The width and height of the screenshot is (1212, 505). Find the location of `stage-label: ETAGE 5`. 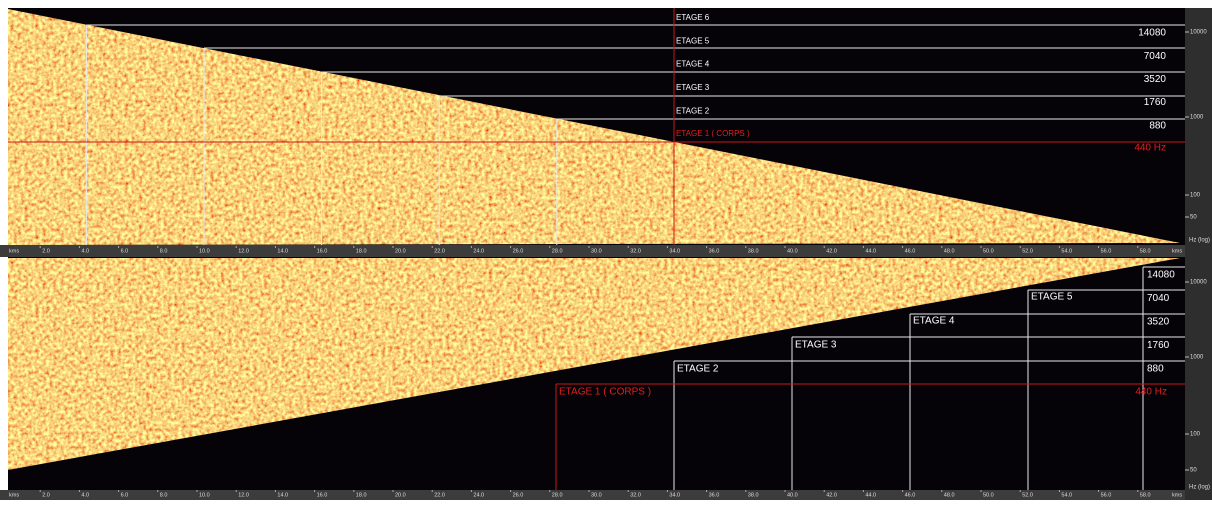

stage-label: ETAGE 5 is located at coordinates (1052, 297).